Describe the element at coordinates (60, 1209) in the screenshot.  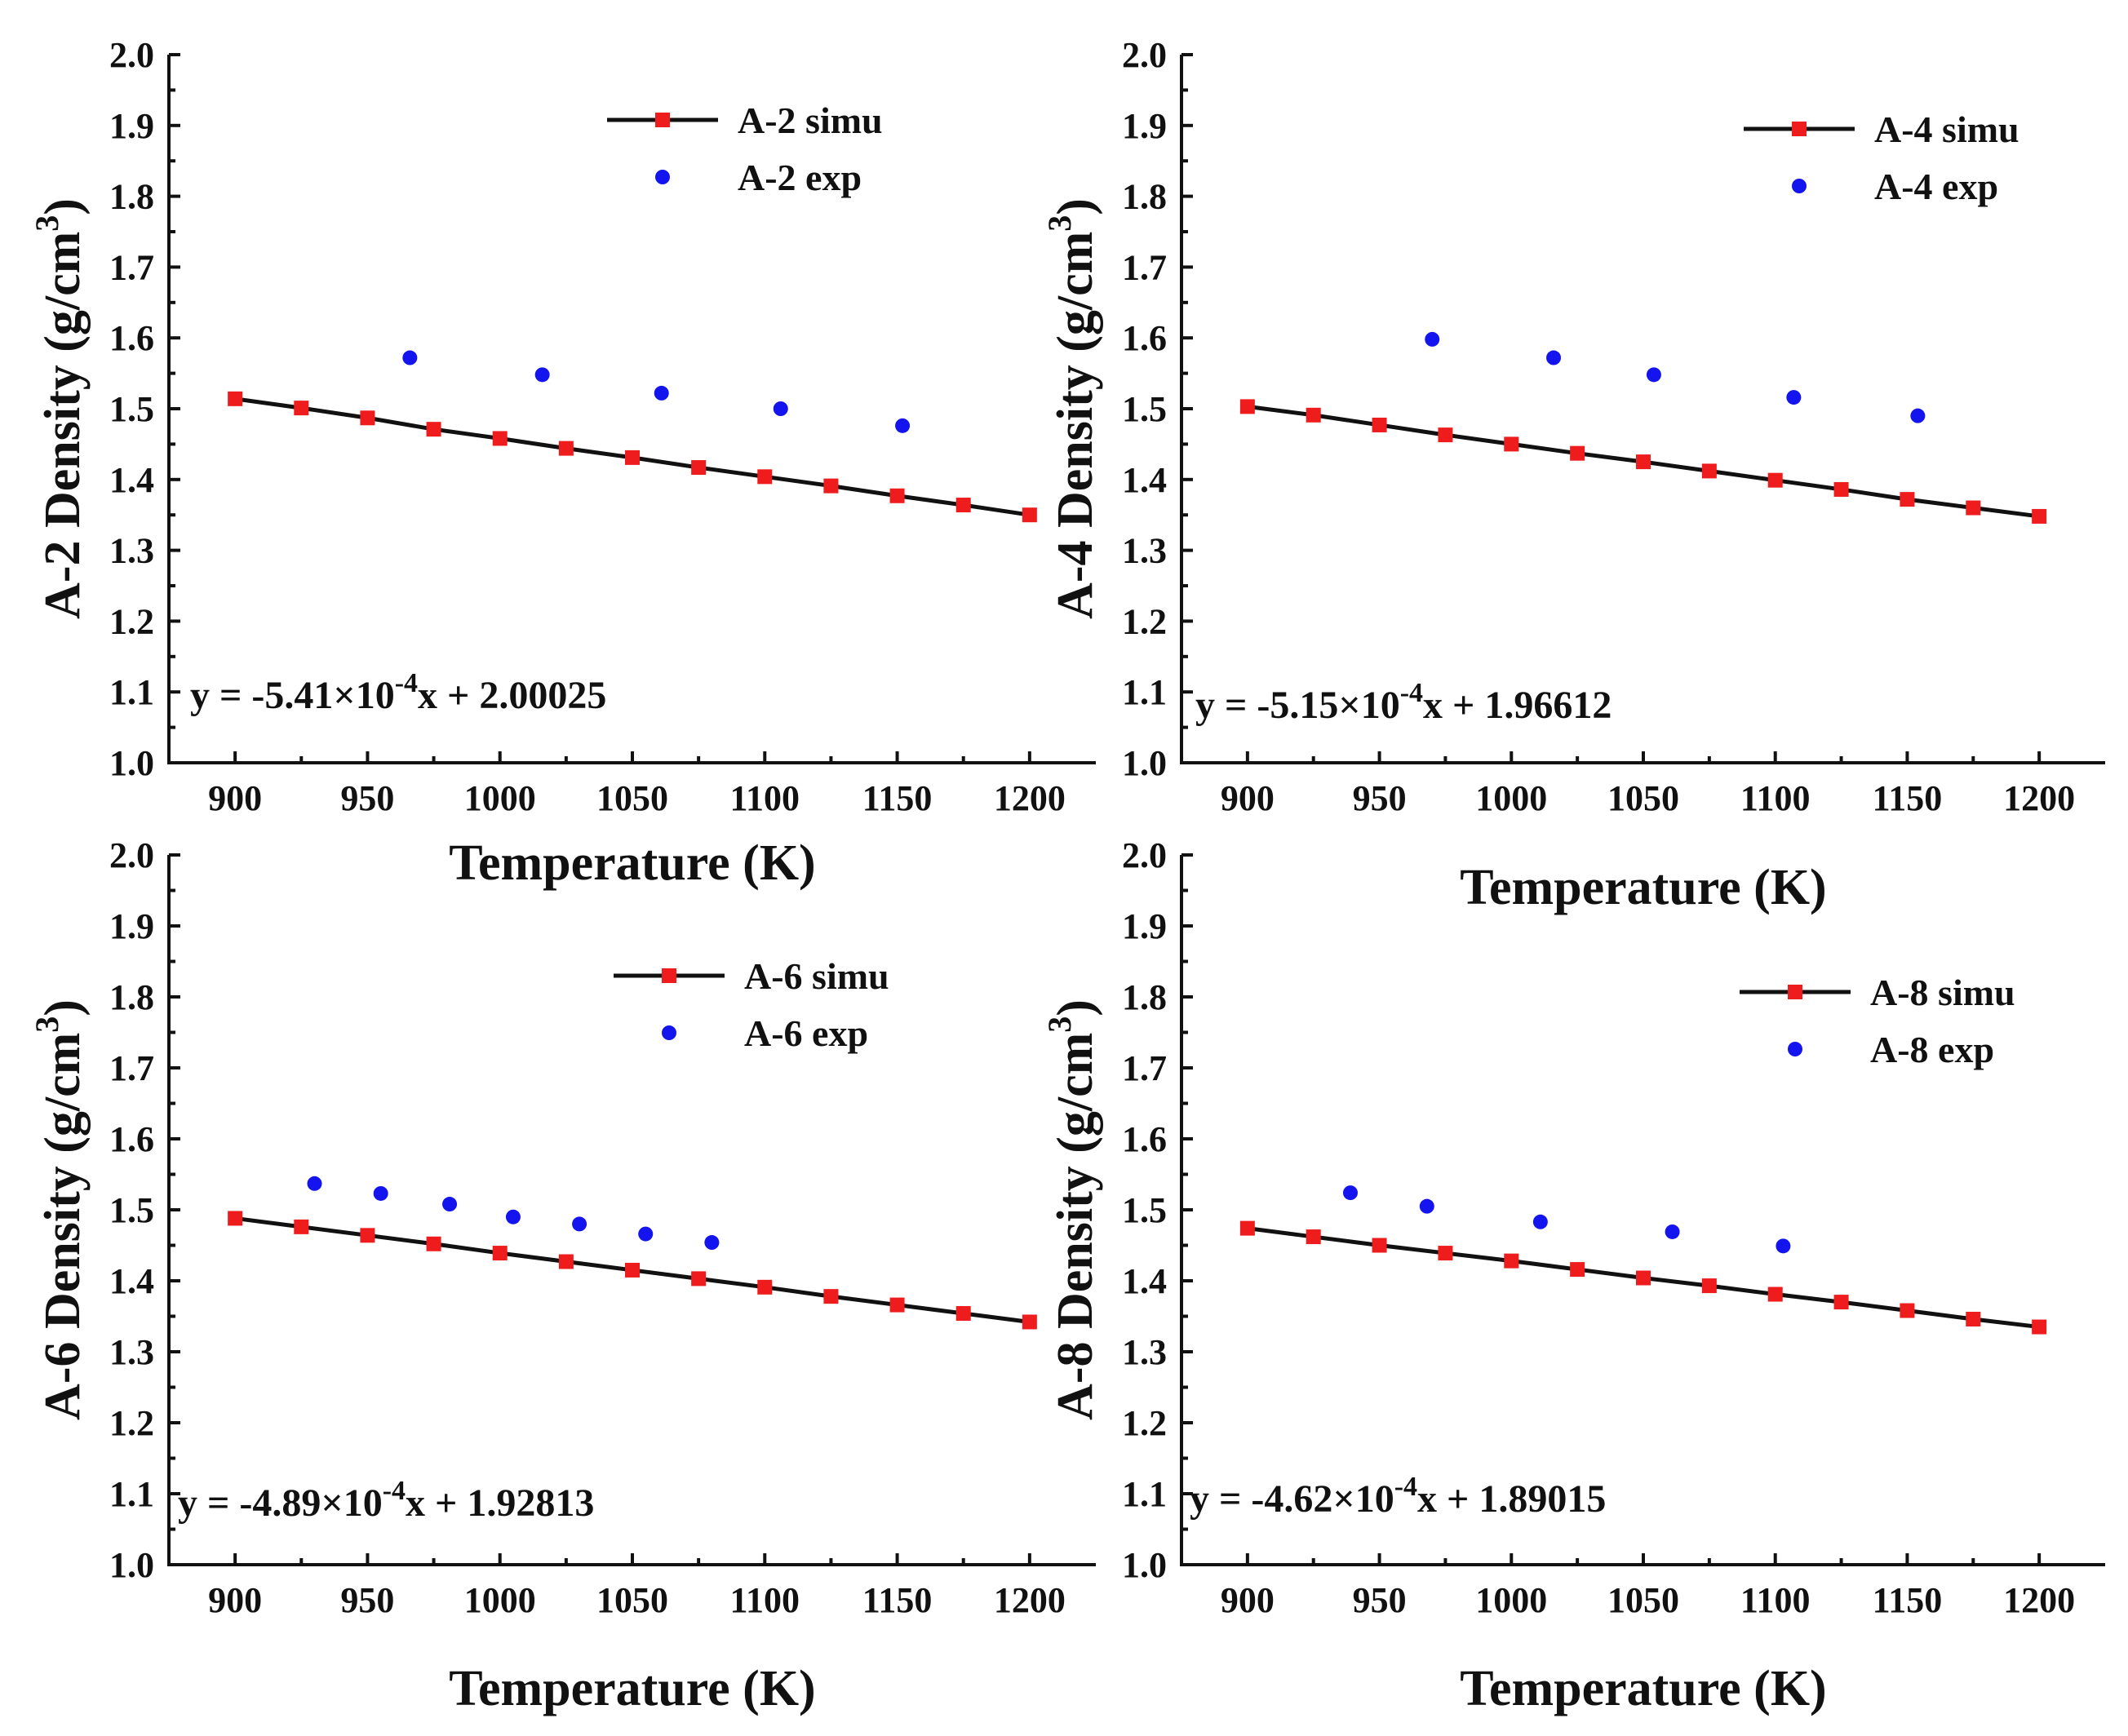
I see `y-axis-title: A-6 Density (g/cm3)` at that location.